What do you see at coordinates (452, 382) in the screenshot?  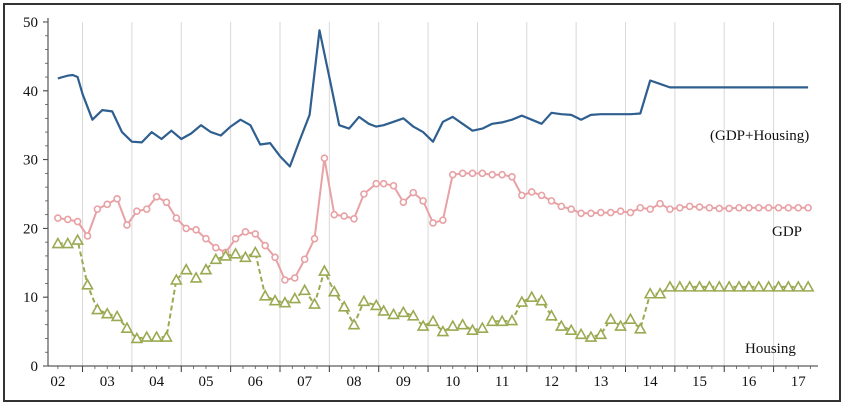 I see `x-tick-label: 10` at bounding box center [452, 382].